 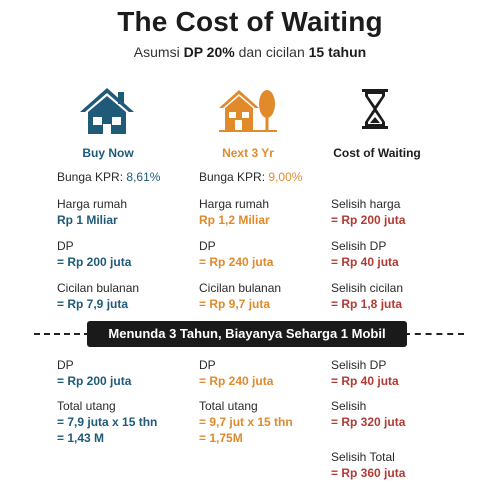 I want to click on cost-cicilan: Selisih cicilan = Rp 1,8 juta, so click(x=367, y=296).